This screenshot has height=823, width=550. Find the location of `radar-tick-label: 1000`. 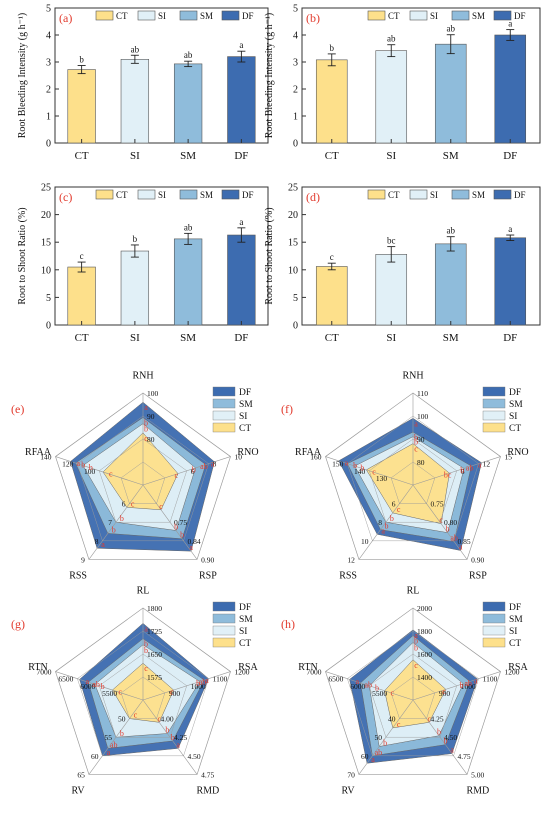

radar-tick-label: 1000 is located at coordinates (198, 686).